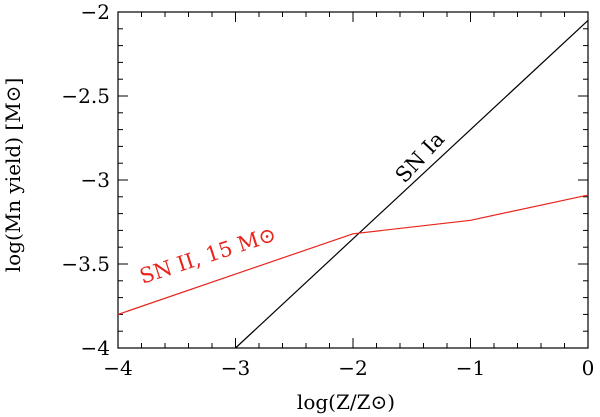 The image size is (600, 417). I want to click on y-tick-label: −2, so click(95, 12).